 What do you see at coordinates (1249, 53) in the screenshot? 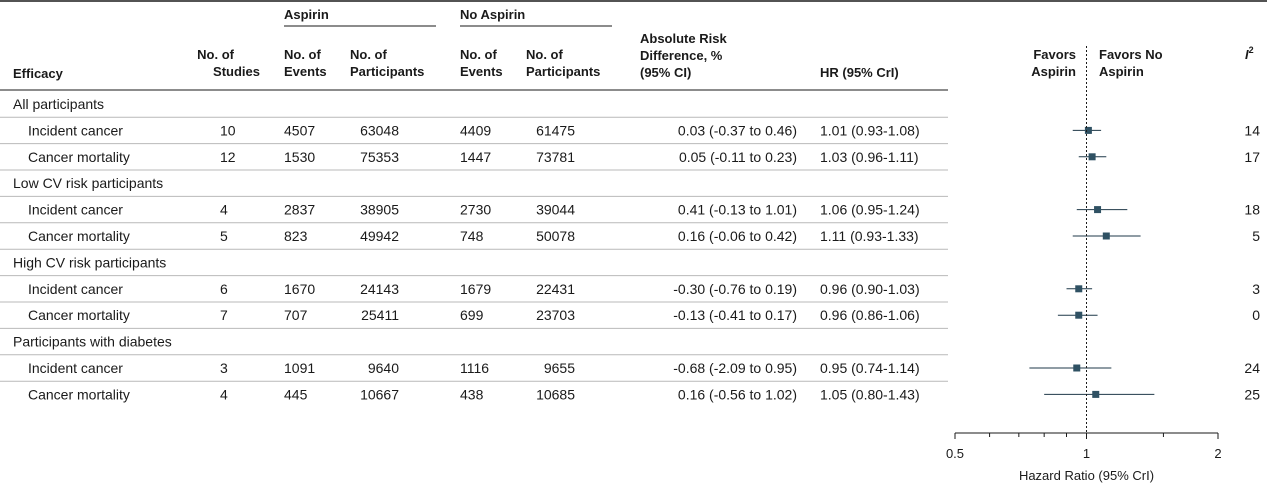
I see `header-i2: I2` at bounding box center [1249, 53].